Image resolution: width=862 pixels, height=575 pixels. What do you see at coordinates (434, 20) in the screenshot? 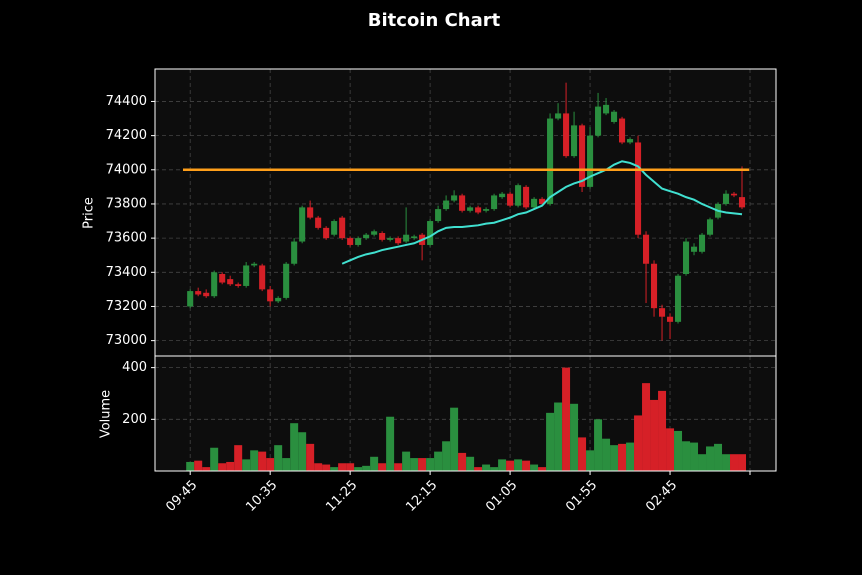
I see `chart-title: Bitcoin Chart` at bounding box center [434, 20].